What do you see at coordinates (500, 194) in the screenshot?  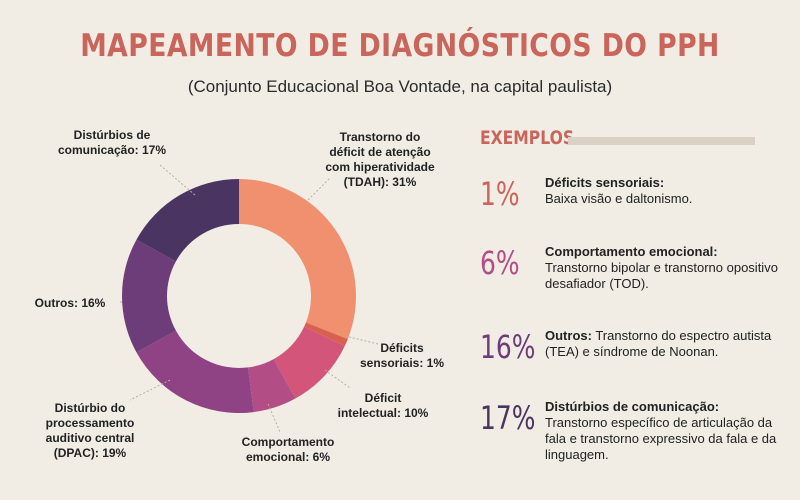 I see `example-pct: 1%` at bounding box center [500, 194].